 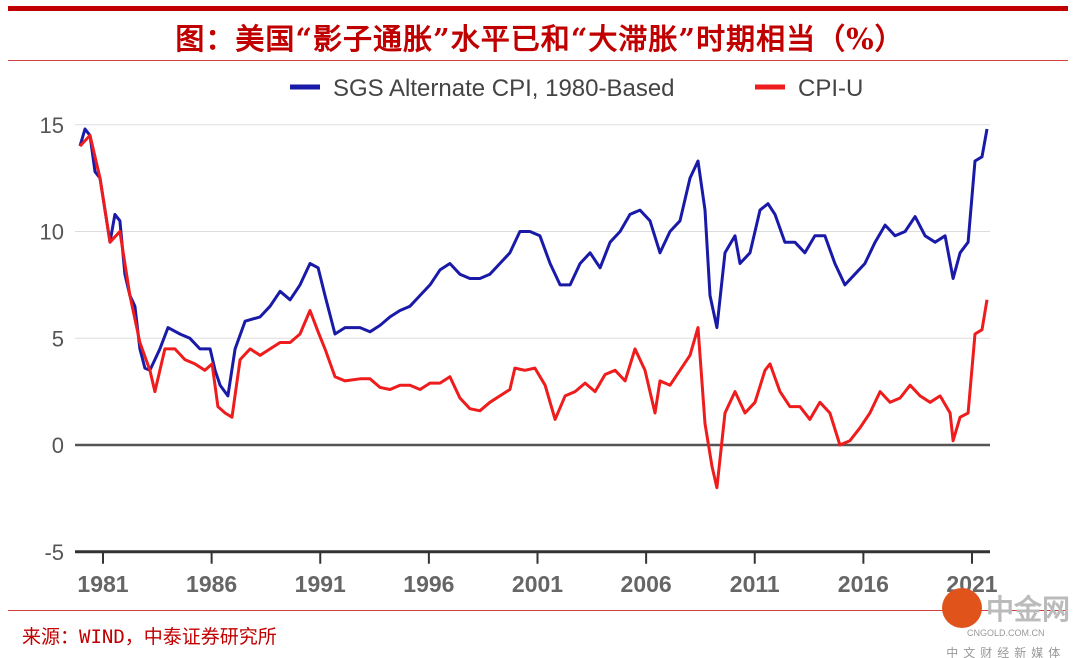 What do you see at coordinates (540, 39) in the screenshot?
I see `chart-title: 图：美国“影子通胀”水平已和“大滞胀”时期相当（%）` at bounding box center [540, 39].